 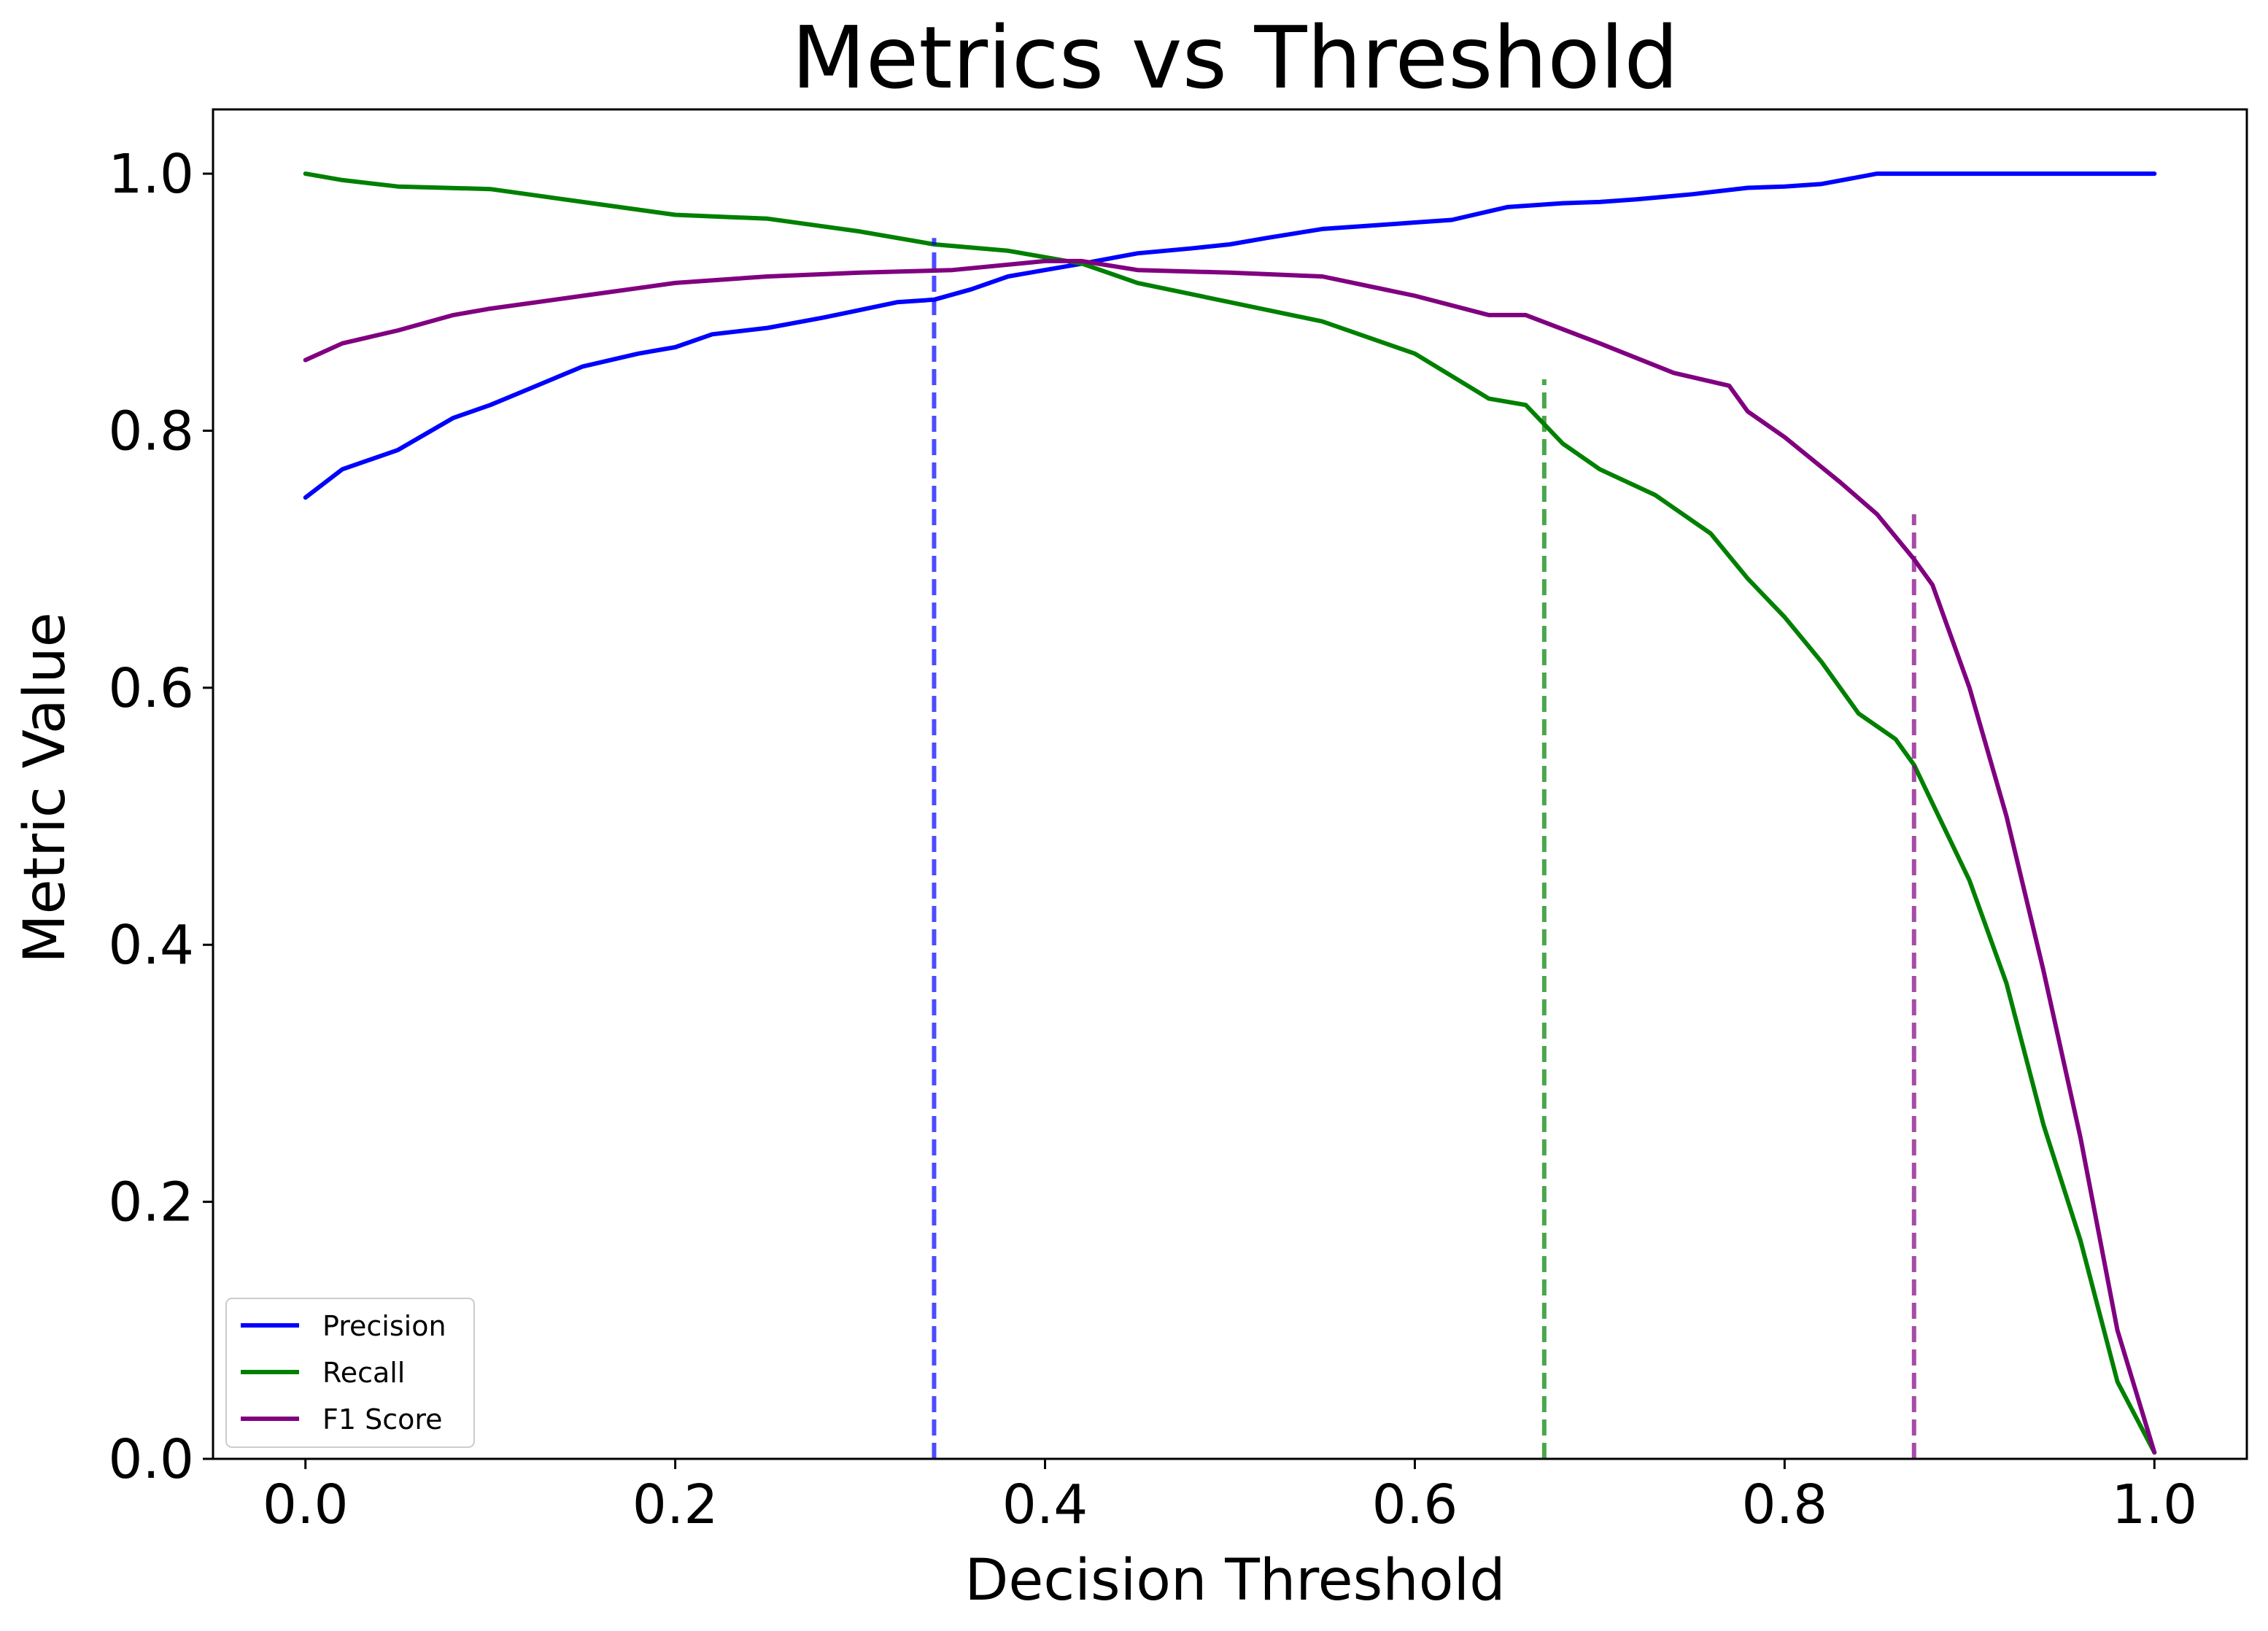 I want to click on x-axis-ticks: 0.0 0.2 0.4 0.6 0.8 1.0, so click(x=1230, y=1498).